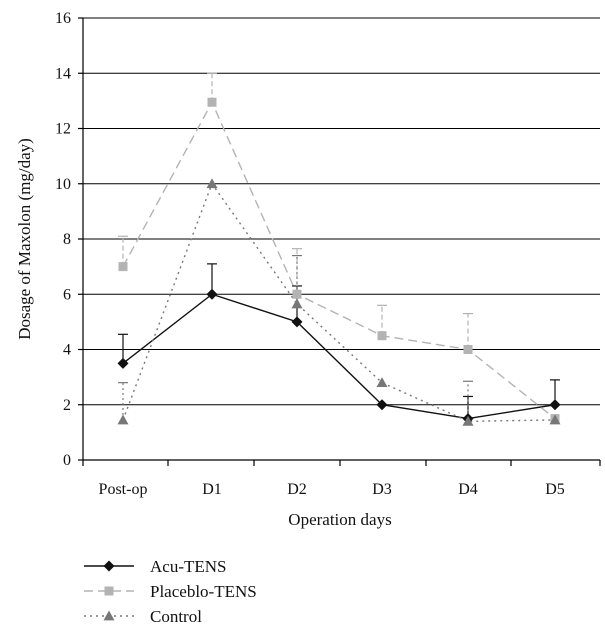  I want to click on y-tick-label: 0, so click(67, 460).